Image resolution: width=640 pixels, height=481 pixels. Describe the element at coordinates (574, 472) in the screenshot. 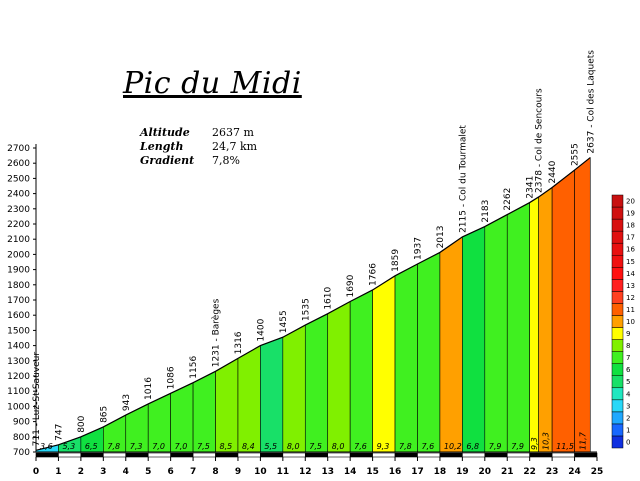

I see `x-tick-label: 24` at that location.